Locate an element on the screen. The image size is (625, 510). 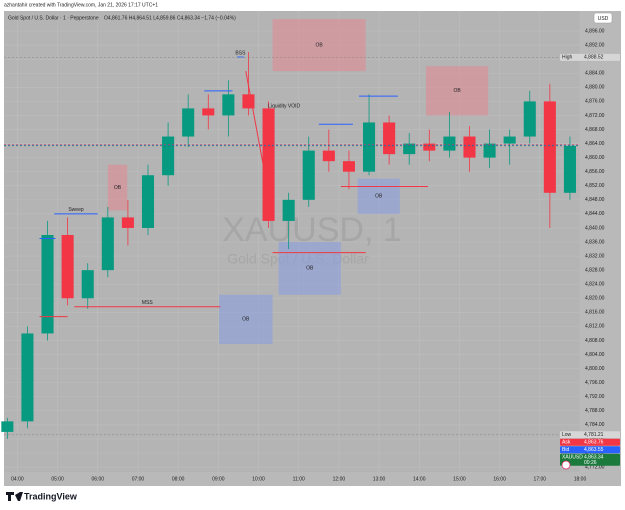
level-label: MSS is located at coordinates (148, 303).